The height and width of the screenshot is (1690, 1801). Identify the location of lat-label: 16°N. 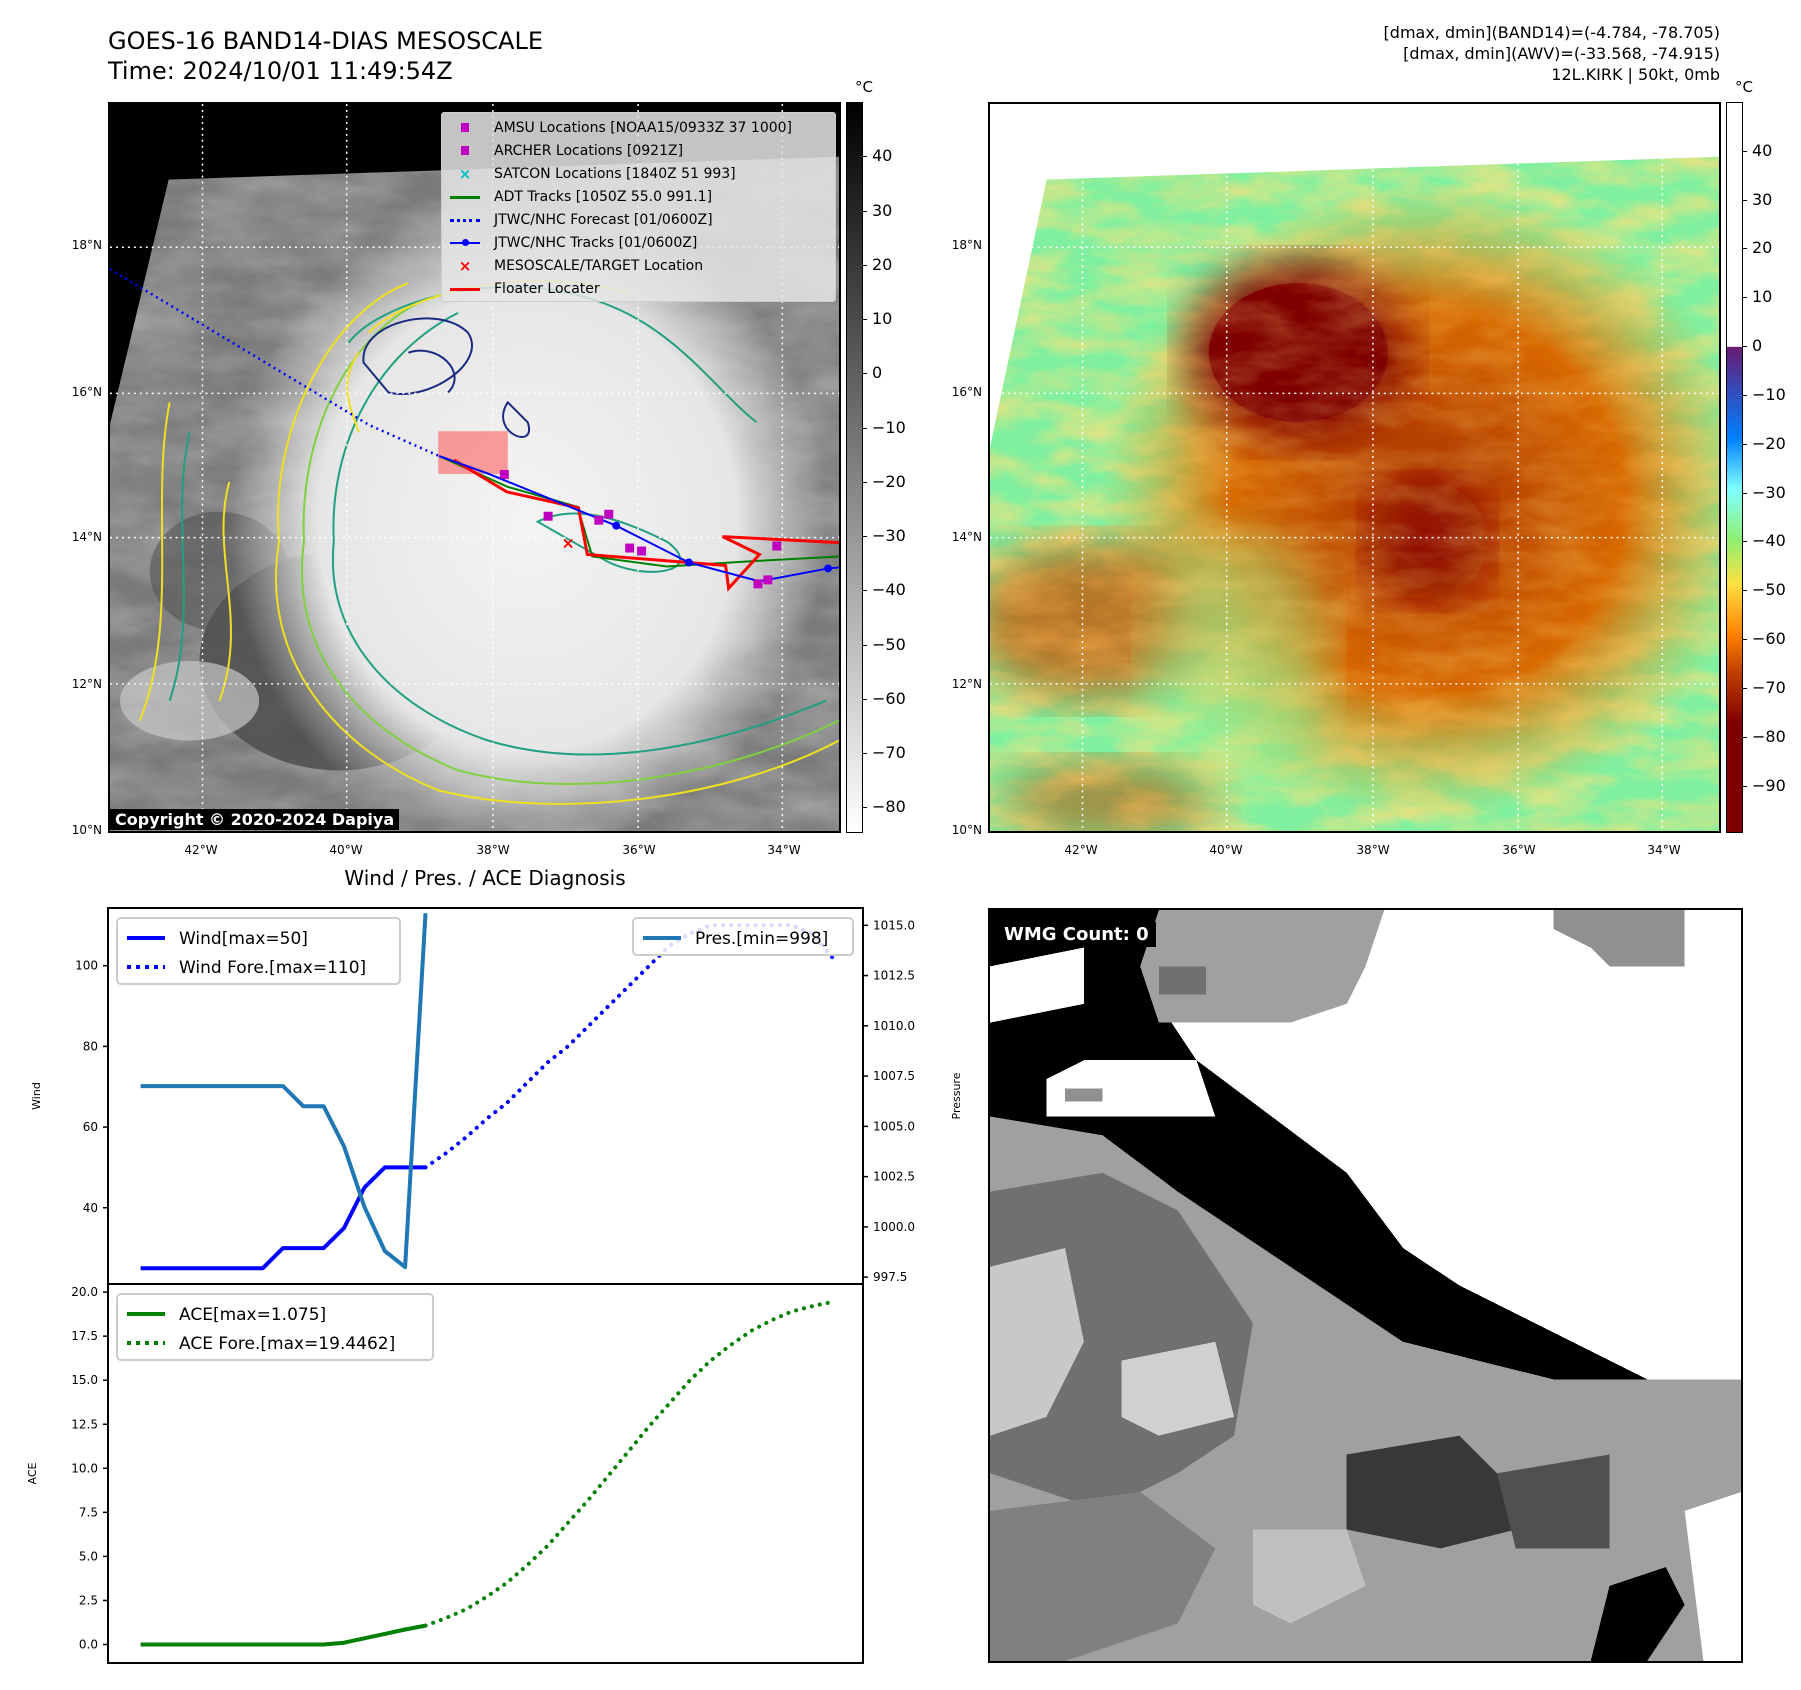
(86, 392).